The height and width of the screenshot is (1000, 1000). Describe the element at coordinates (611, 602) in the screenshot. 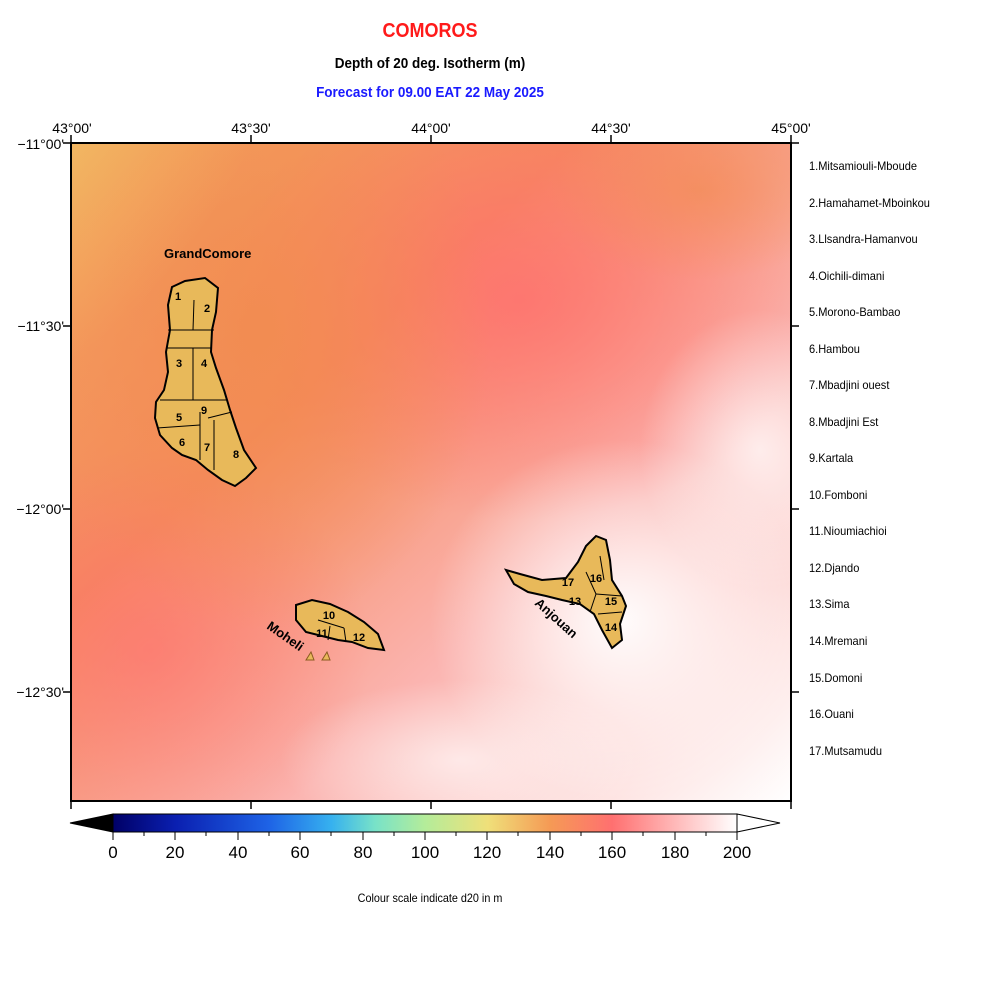

I see `region-number: 15` at that location.